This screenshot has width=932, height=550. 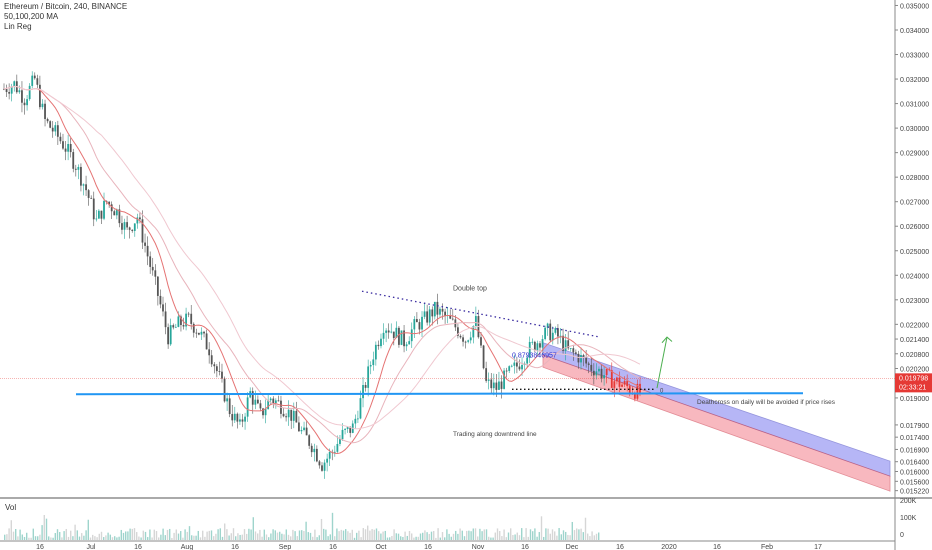 I want to click on support-line, so click(x=439, y=394).